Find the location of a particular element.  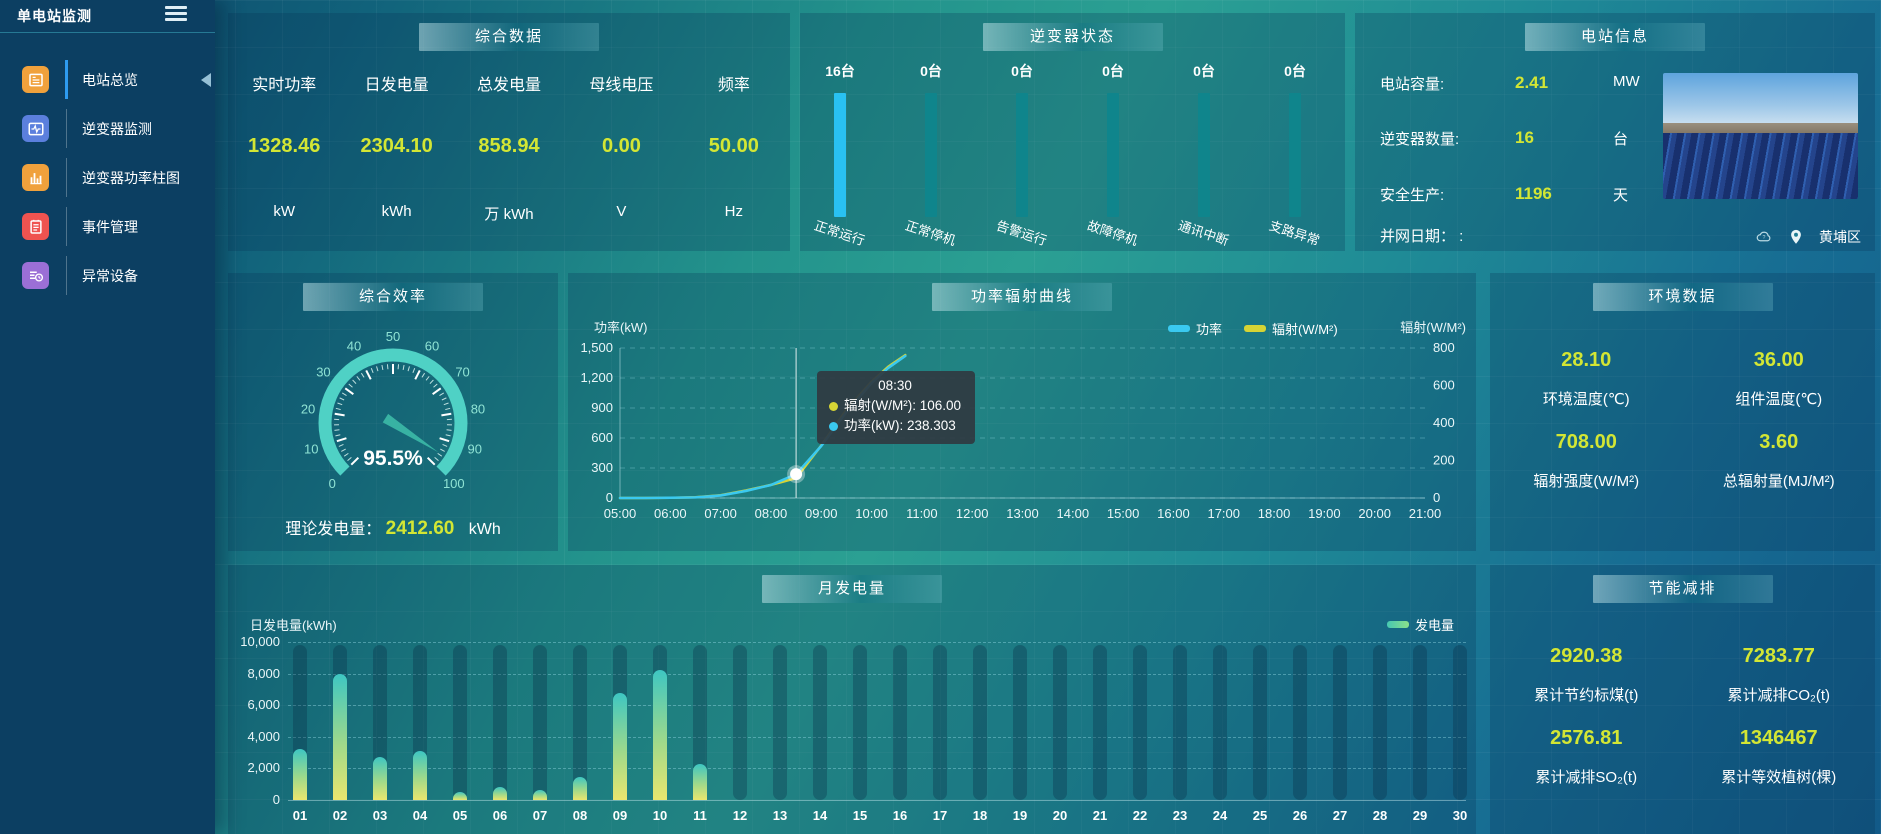

sidebar-item-1: 电站总览 is located at coordinates (107, 79).